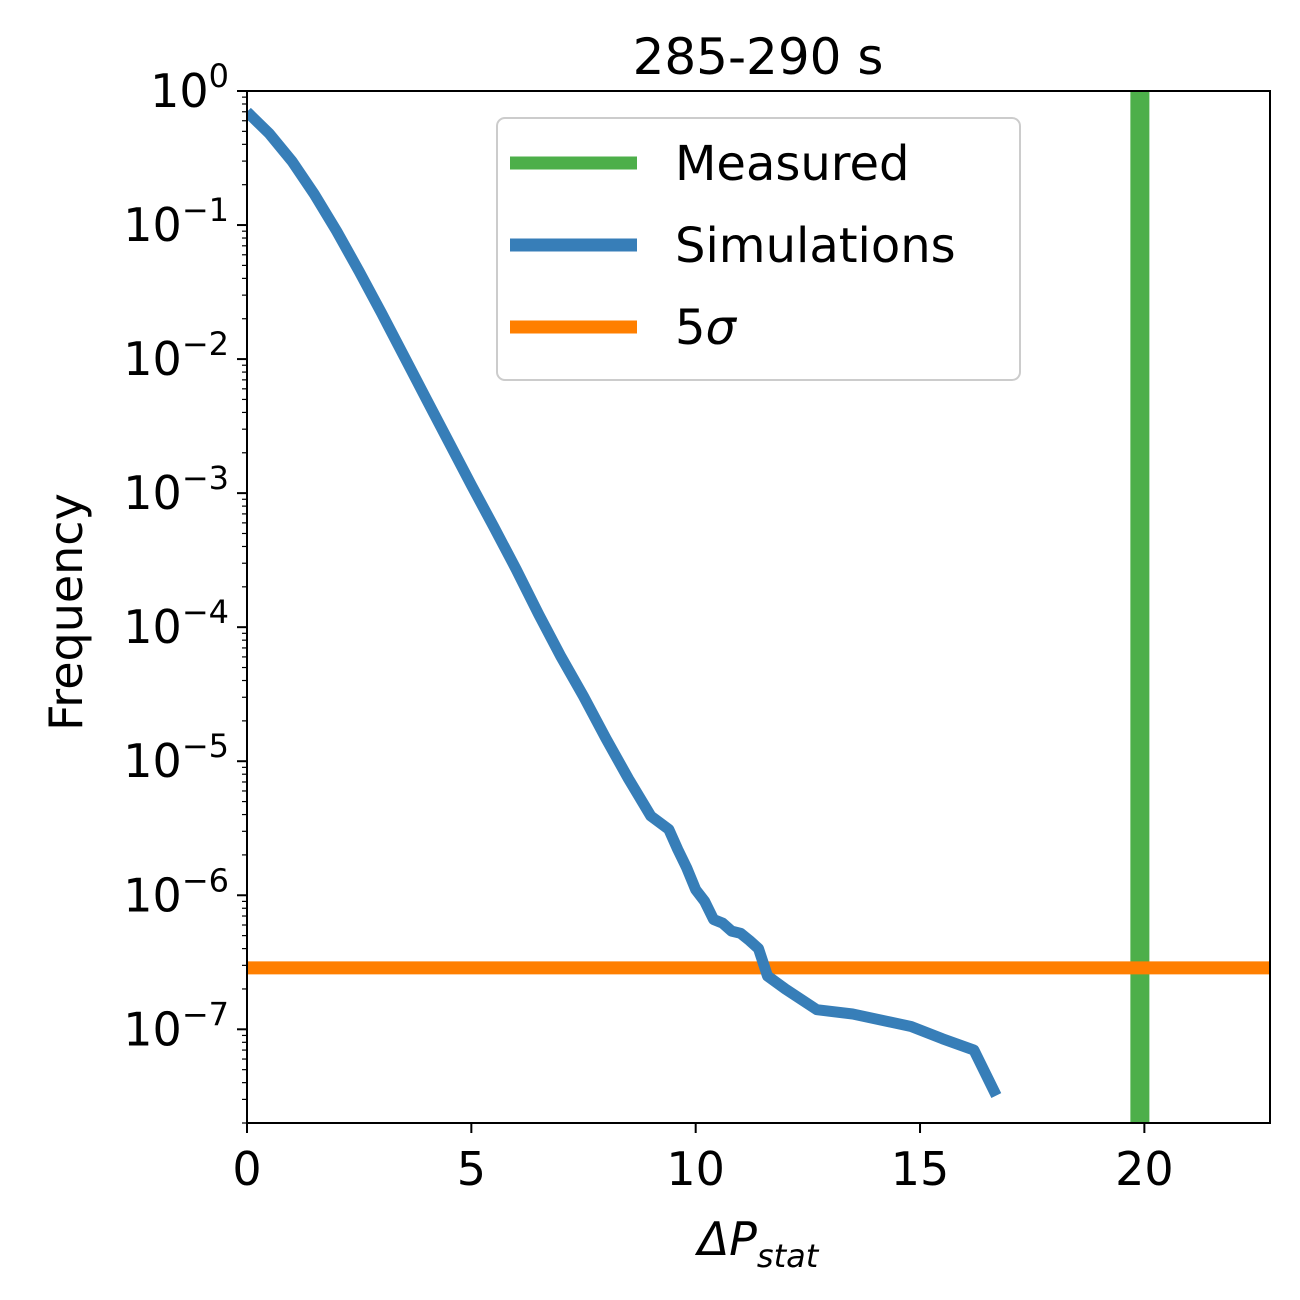  What do you see at coordinates (176, 221) in the screenshot?
I see `y-tick-label: 10⁻¹` at bounding box center [176, 221].